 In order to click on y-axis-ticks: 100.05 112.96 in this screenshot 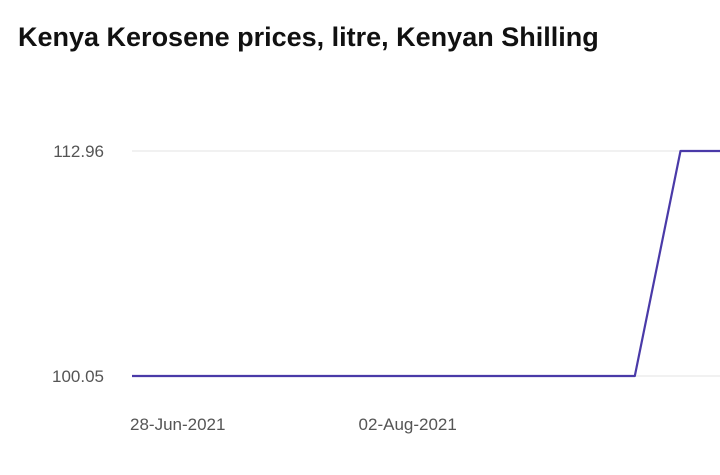, I will do `click(78, 264)`.